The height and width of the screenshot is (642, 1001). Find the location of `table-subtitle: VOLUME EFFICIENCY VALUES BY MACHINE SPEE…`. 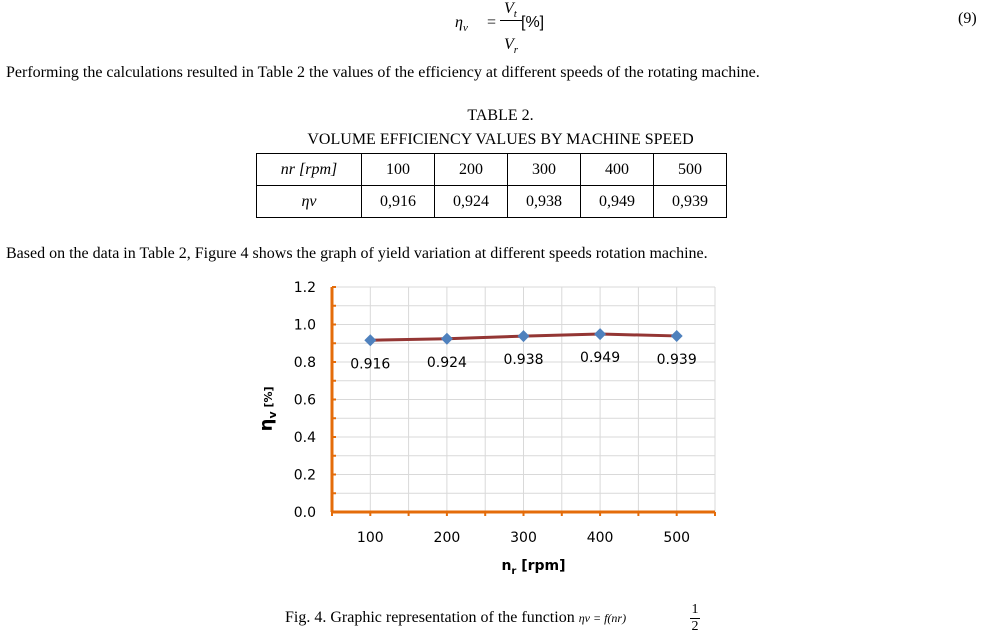

table-subtitle: VOLUME EFFICIENCY VALUES BY MACHINE SPEE… is located at coordinates (500, 139).